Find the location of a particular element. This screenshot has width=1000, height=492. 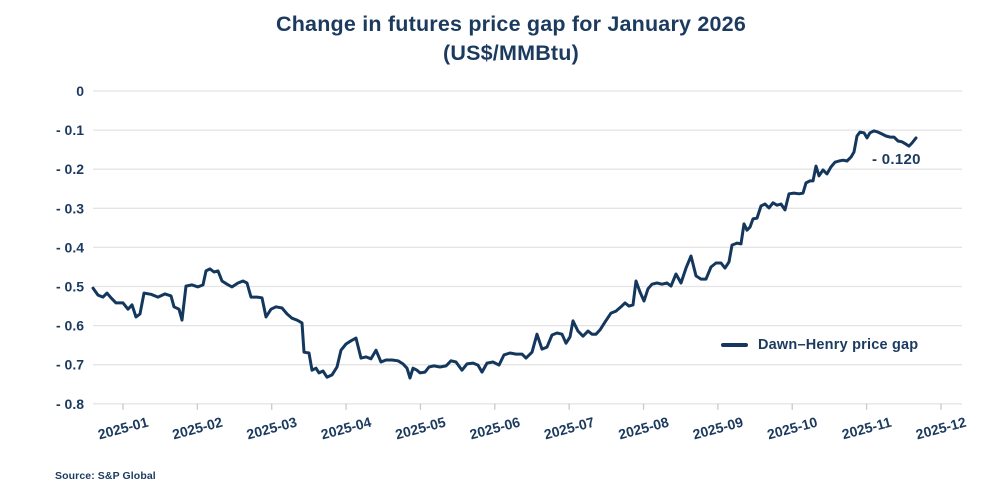

chart-title-line2: (US$/MMBtu) is located at coordinates (511, 53).